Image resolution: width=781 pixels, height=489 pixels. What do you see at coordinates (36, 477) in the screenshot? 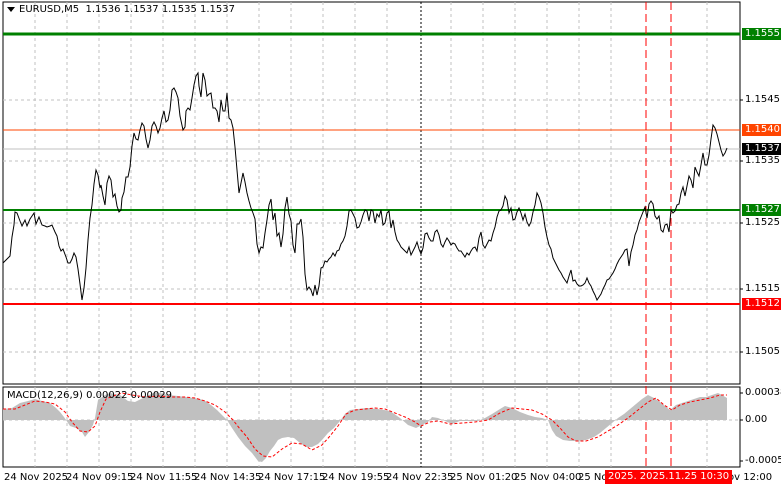
I see `time-label: 24 Nov 2025` at bounding box center [36, 477].